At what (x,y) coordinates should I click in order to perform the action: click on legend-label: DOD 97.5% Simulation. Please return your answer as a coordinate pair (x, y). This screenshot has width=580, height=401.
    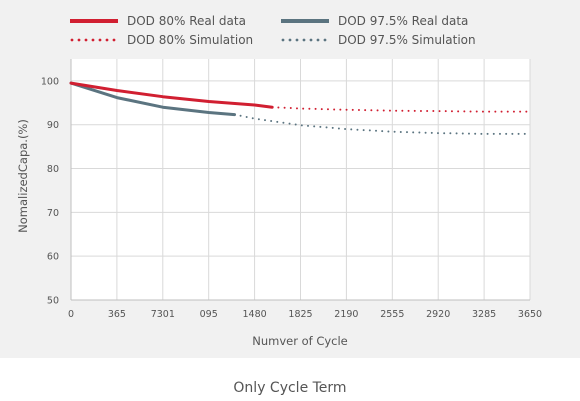
    Looking at the image, I should click on (407, 40).